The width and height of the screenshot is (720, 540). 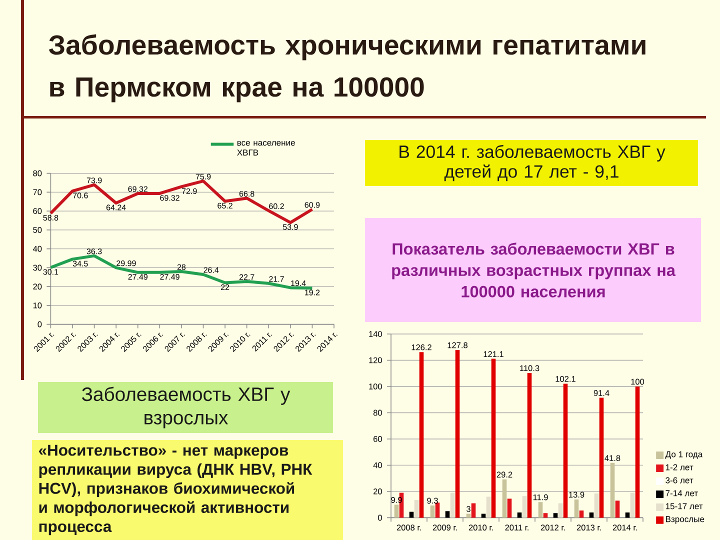 I want to click on legend-label: До 1 года, so click(x=684, y=455).